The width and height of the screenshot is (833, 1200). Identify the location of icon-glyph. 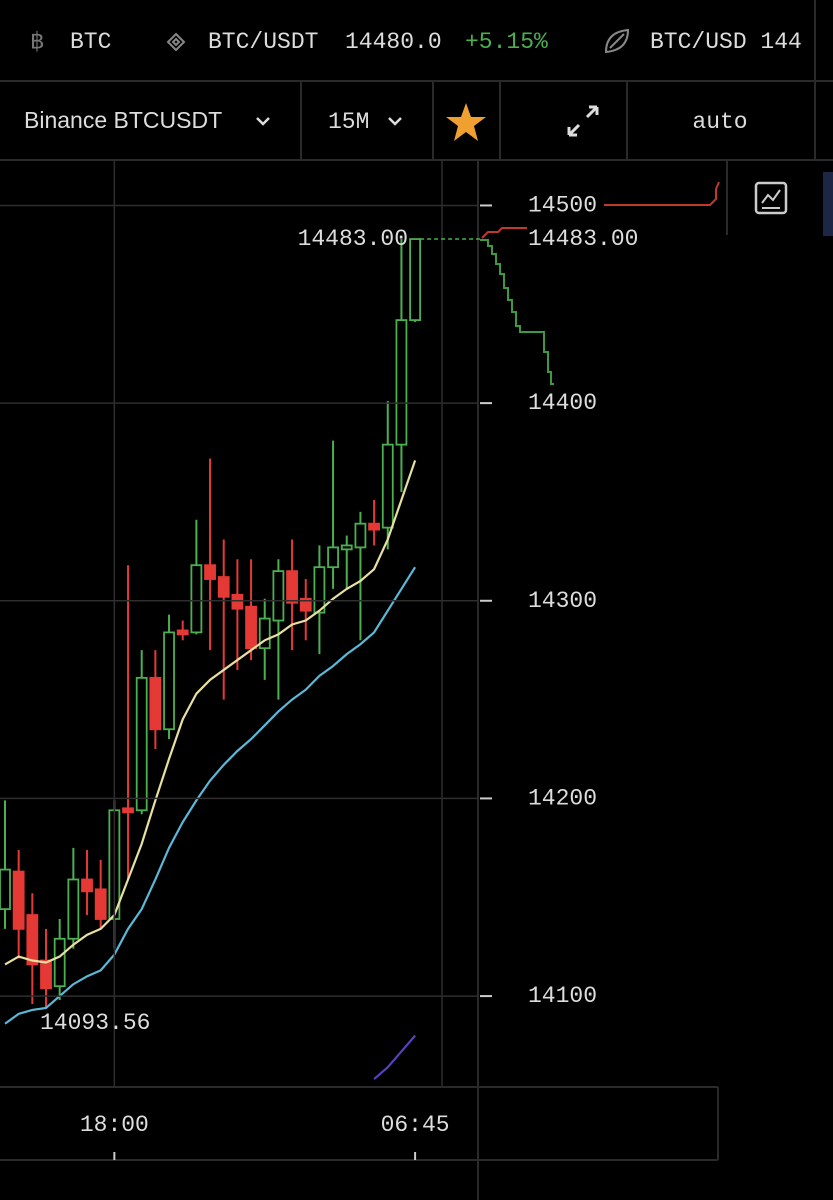
(771, 199).